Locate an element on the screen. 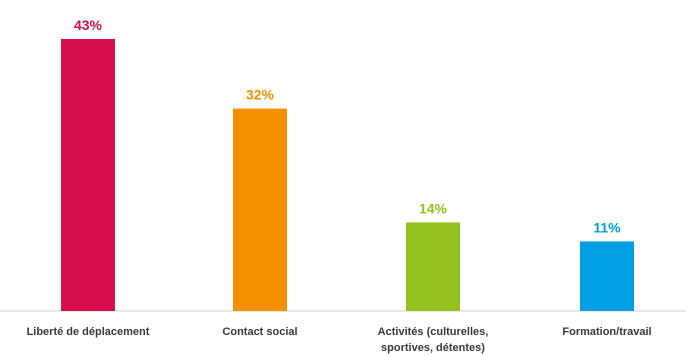 The image size is (686, 356). value-label-2: 32% is located at coordinates (260, 95).